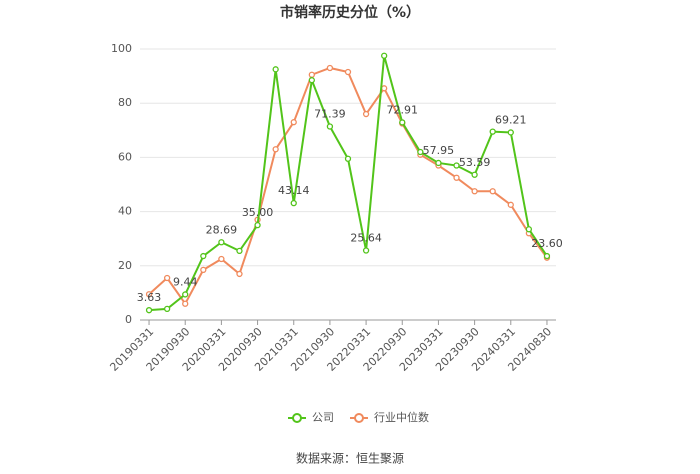 The height and width of the screenshot is (474, 700). What do you see at coordinates (125, 211) in the screenshot?
I see `y-tick-label: 40` at bounding box center [125, 211].